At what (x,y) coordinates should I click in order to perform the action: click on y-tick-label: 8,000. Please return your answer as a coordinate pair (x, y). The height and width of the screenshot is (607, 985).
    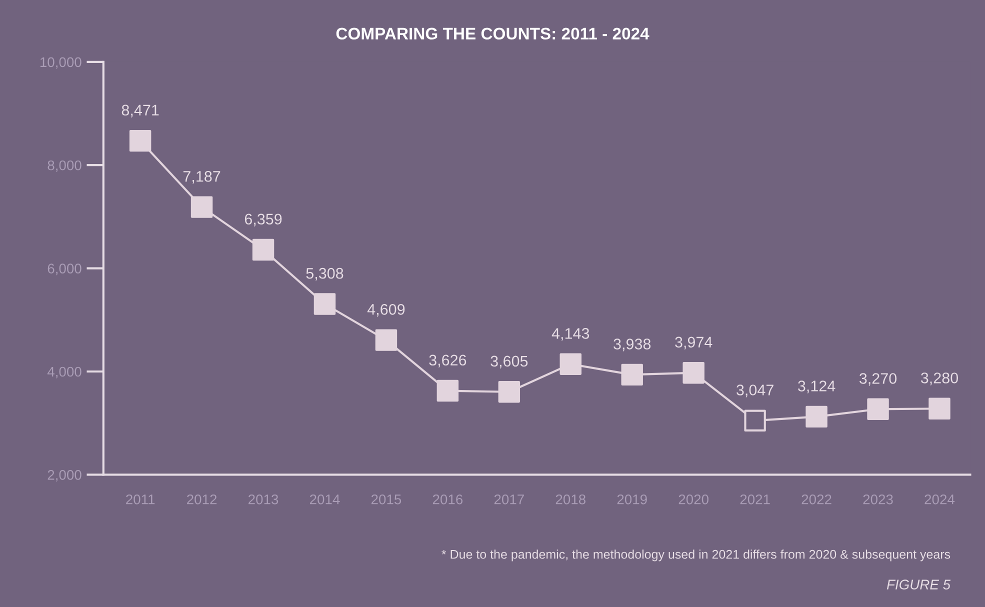
    Looking at the image, I should click on (65, 166).